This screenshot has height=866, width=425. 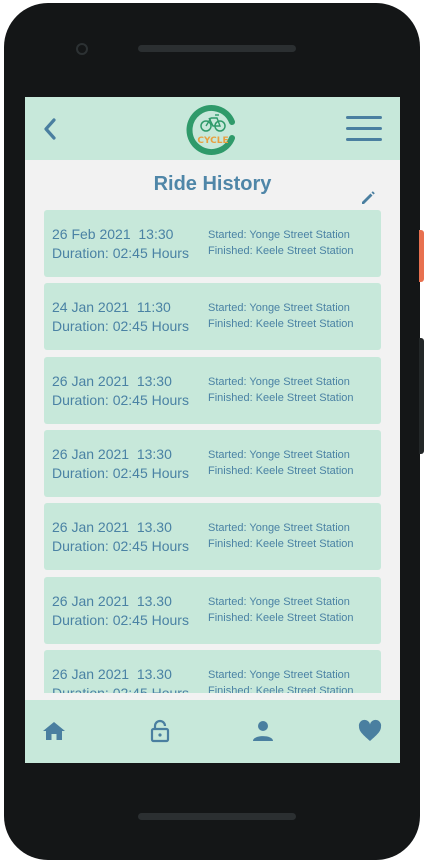 What do you see at coordinates (217, 816) in the screenshot?
I see `bottom-speaker` at bounding box center [217, 816].